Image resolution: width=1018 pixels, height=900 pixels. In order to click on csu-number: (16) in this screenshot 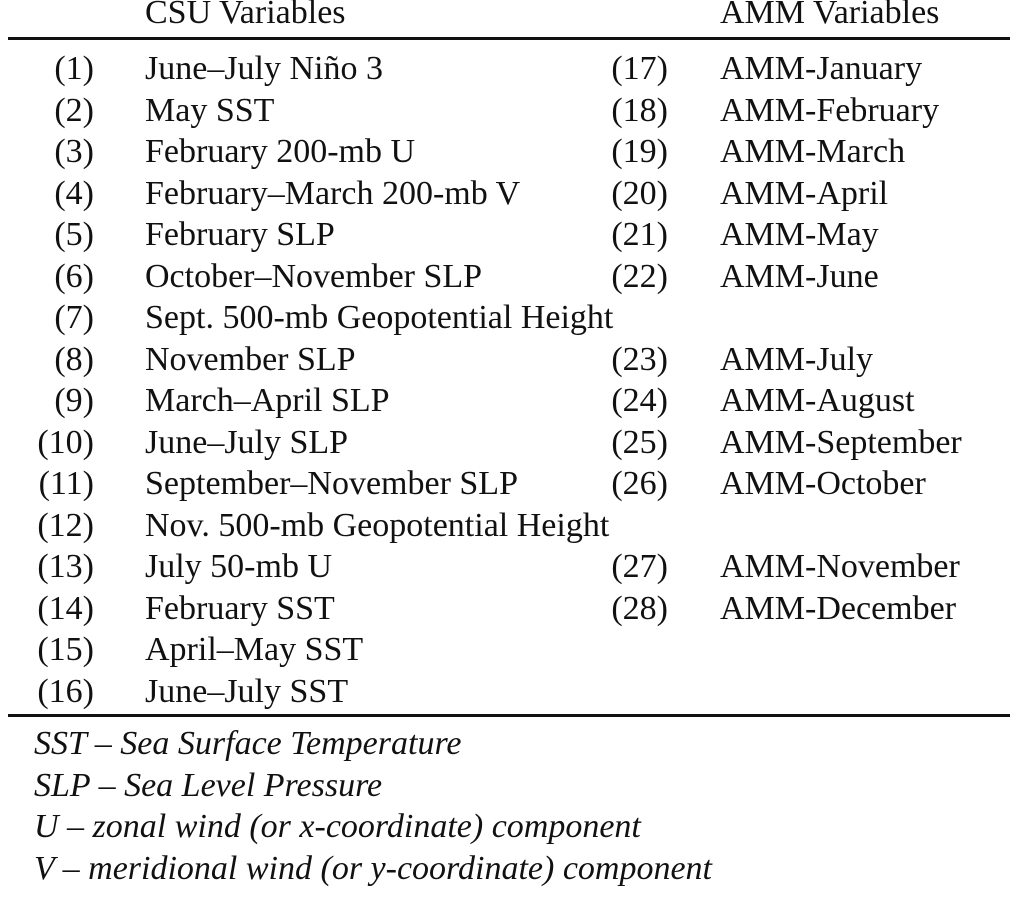, I will do `click(65, 691)`.